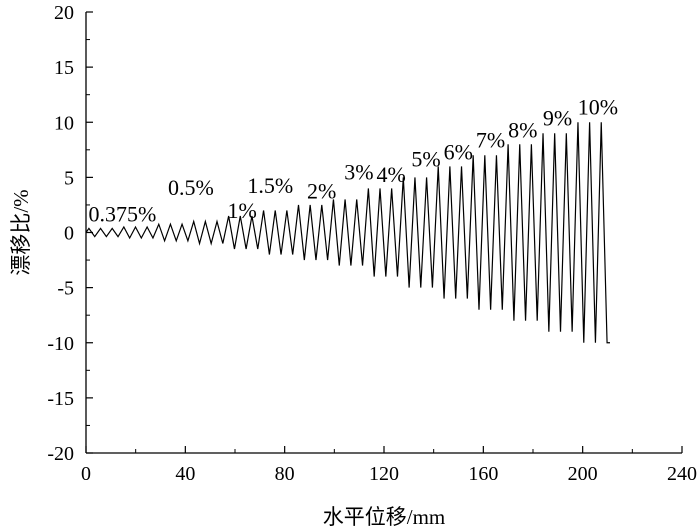 Image resolution: width=700 pixels, height=530 pixels. Describe the element at coordinates (425, 158) in the screenshot. I see `drift-annotation: 5%` at that location.